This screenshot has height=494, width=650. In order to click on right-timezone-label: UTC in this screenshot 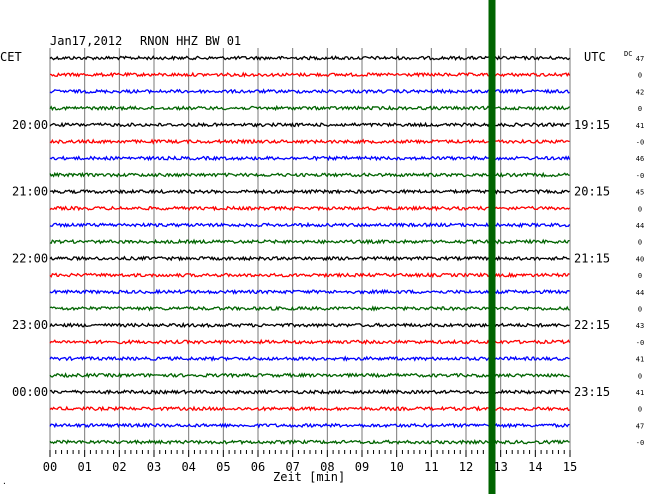, I will do `click(595, 57)`.